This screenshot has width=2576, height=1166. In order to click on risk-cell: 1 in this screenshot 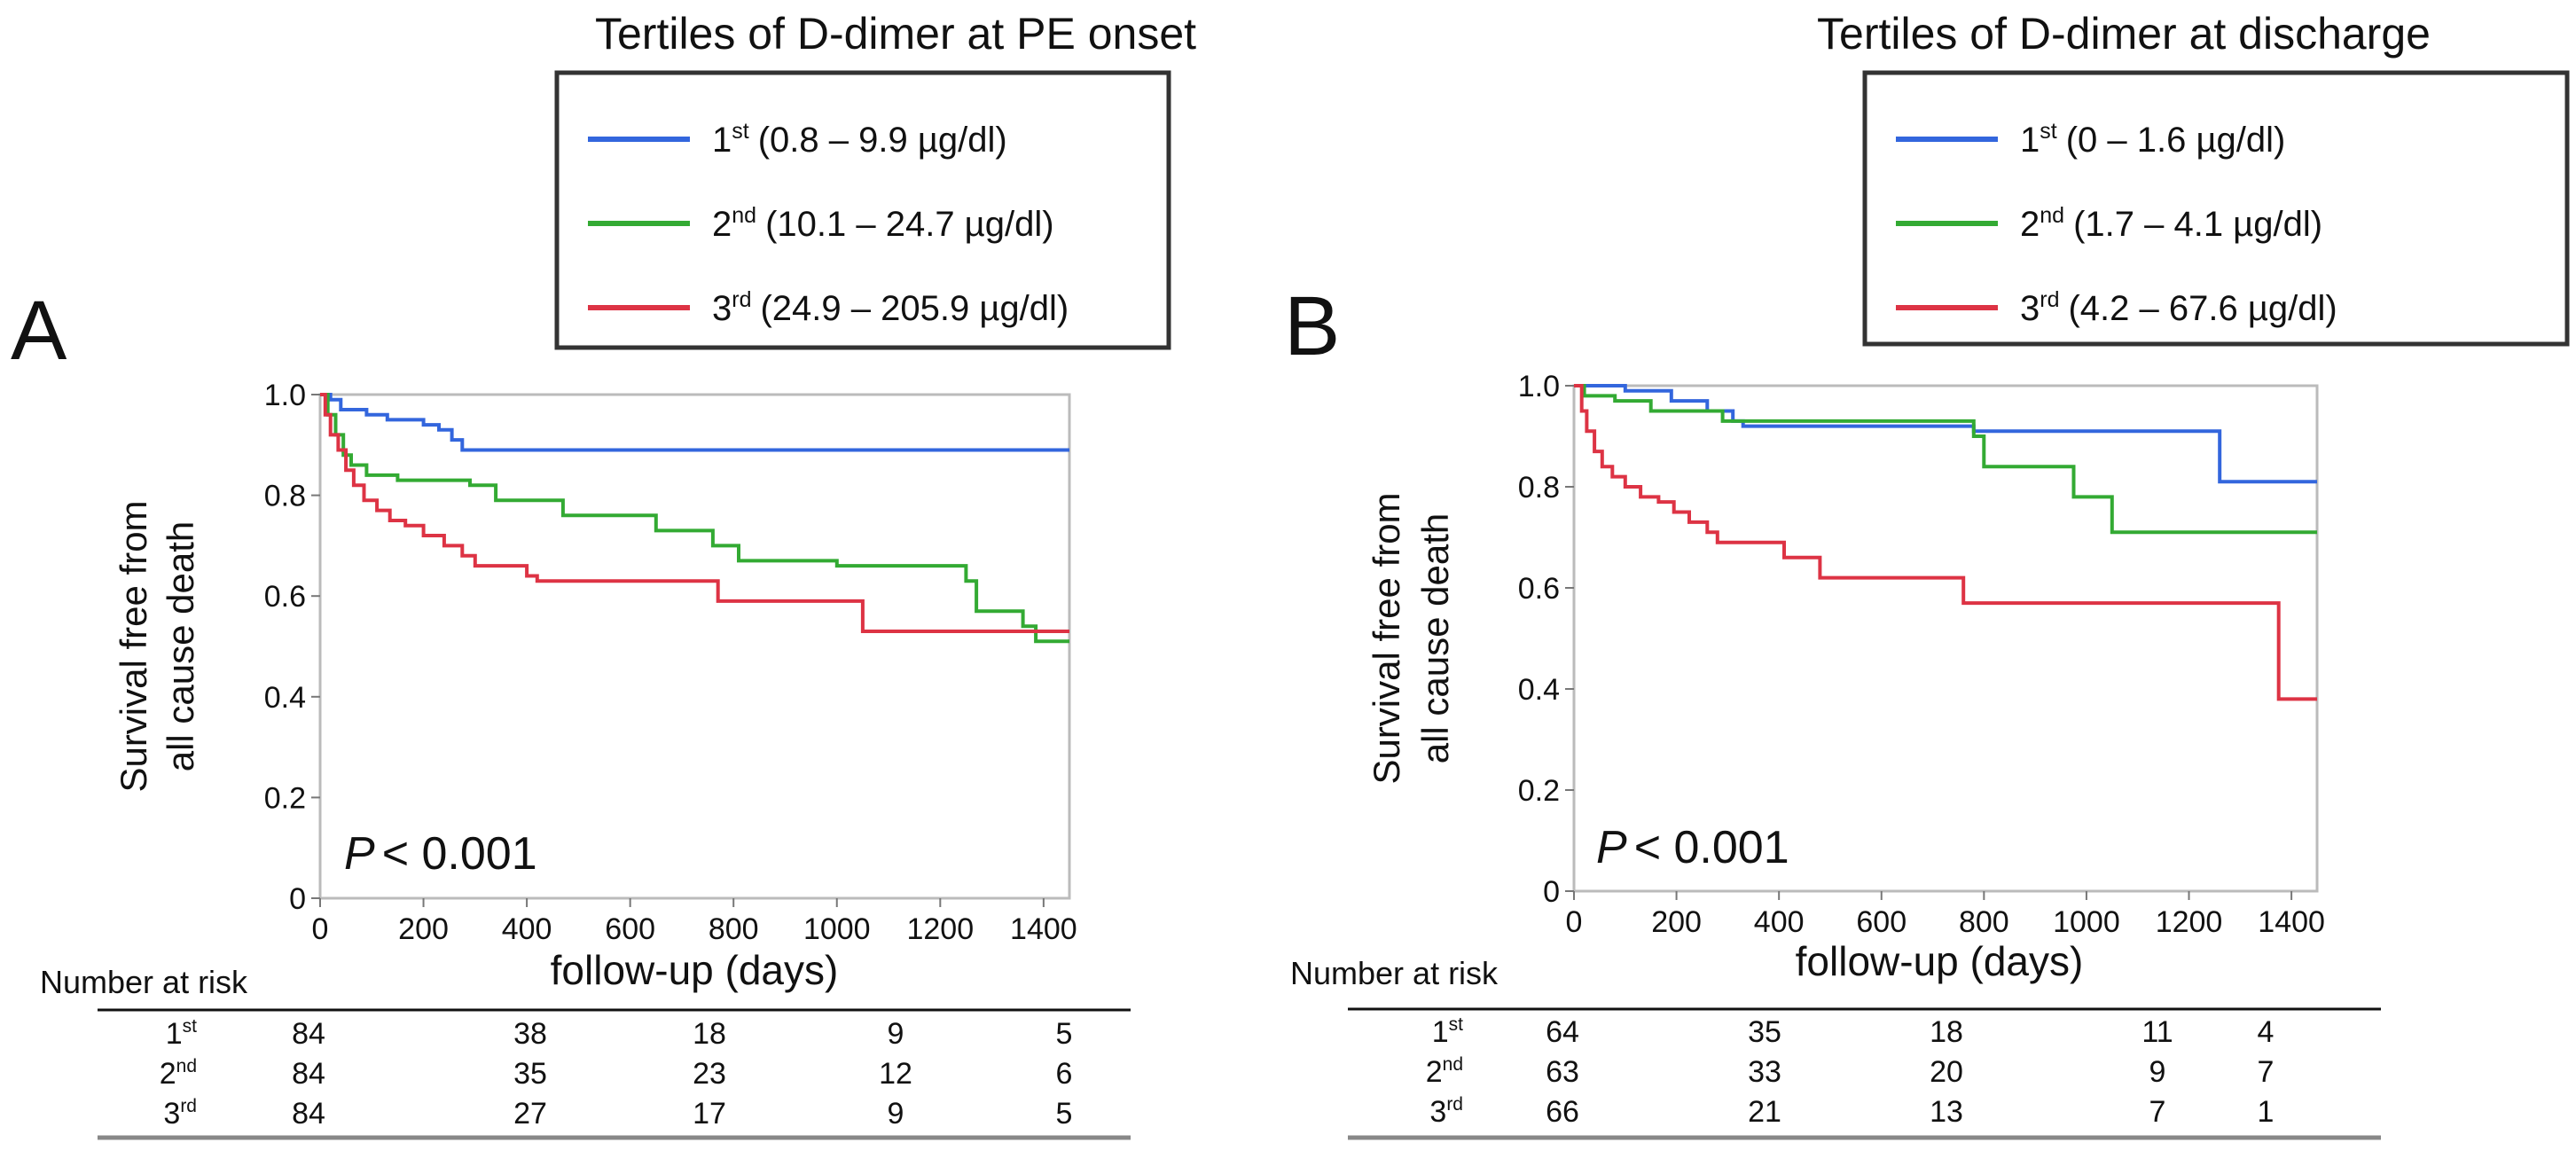, I will do `click(2266, 1112)`.